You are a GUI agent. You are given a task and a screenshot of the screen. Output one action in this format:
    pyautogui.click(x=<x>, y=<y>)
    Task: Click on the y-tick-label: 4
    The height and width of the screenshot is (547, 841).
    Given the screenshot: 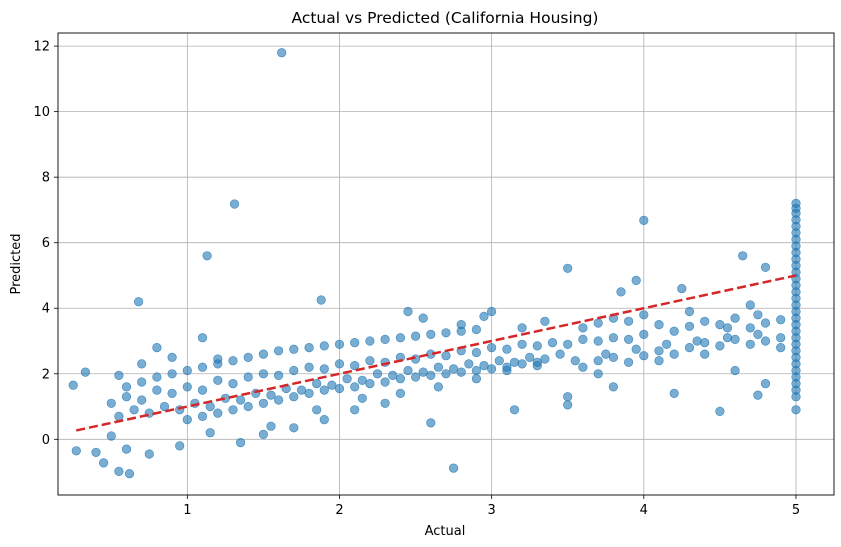 What is the action you would take?
    pyautogui.click(x=46, y=309)
    